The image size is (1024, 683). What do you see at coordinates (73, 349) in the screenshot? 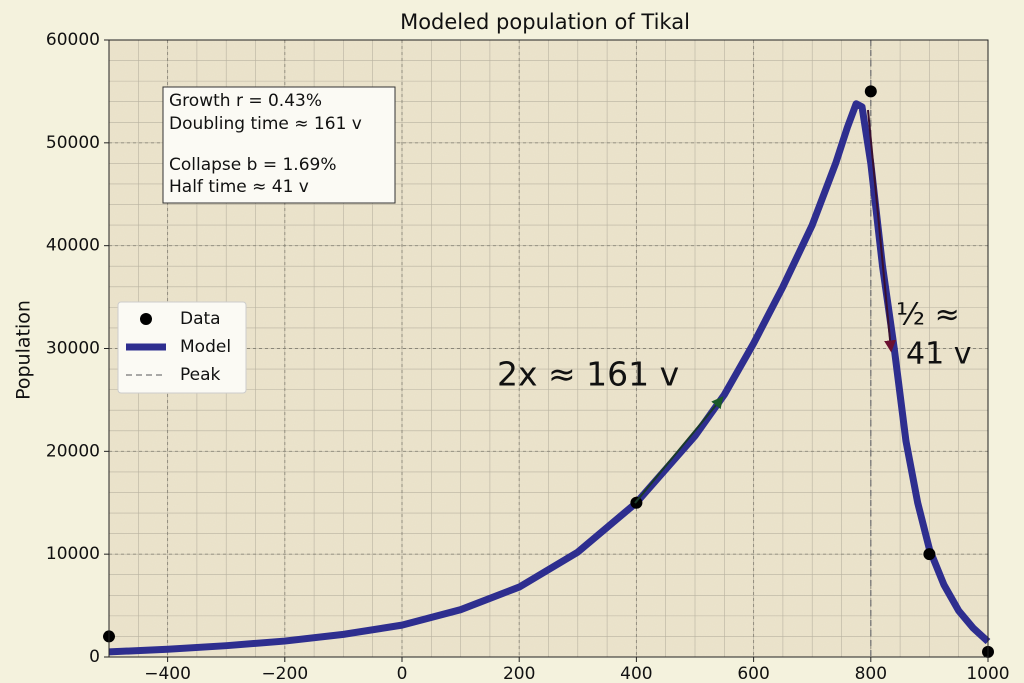
I see `y-tick-label: 30000` at bounding box center [73, 349].